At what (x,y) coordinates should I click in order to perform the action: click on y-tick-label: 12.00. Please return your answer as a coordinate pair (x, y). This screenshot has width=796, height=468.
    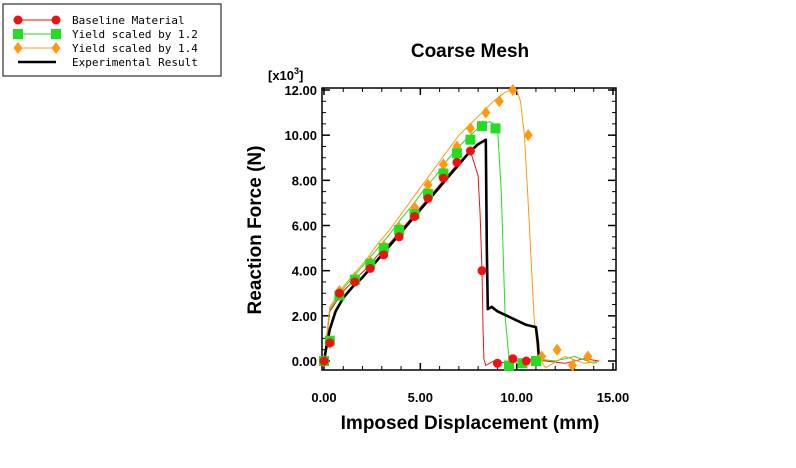
    Looking at the image, I should click on (300, 90).